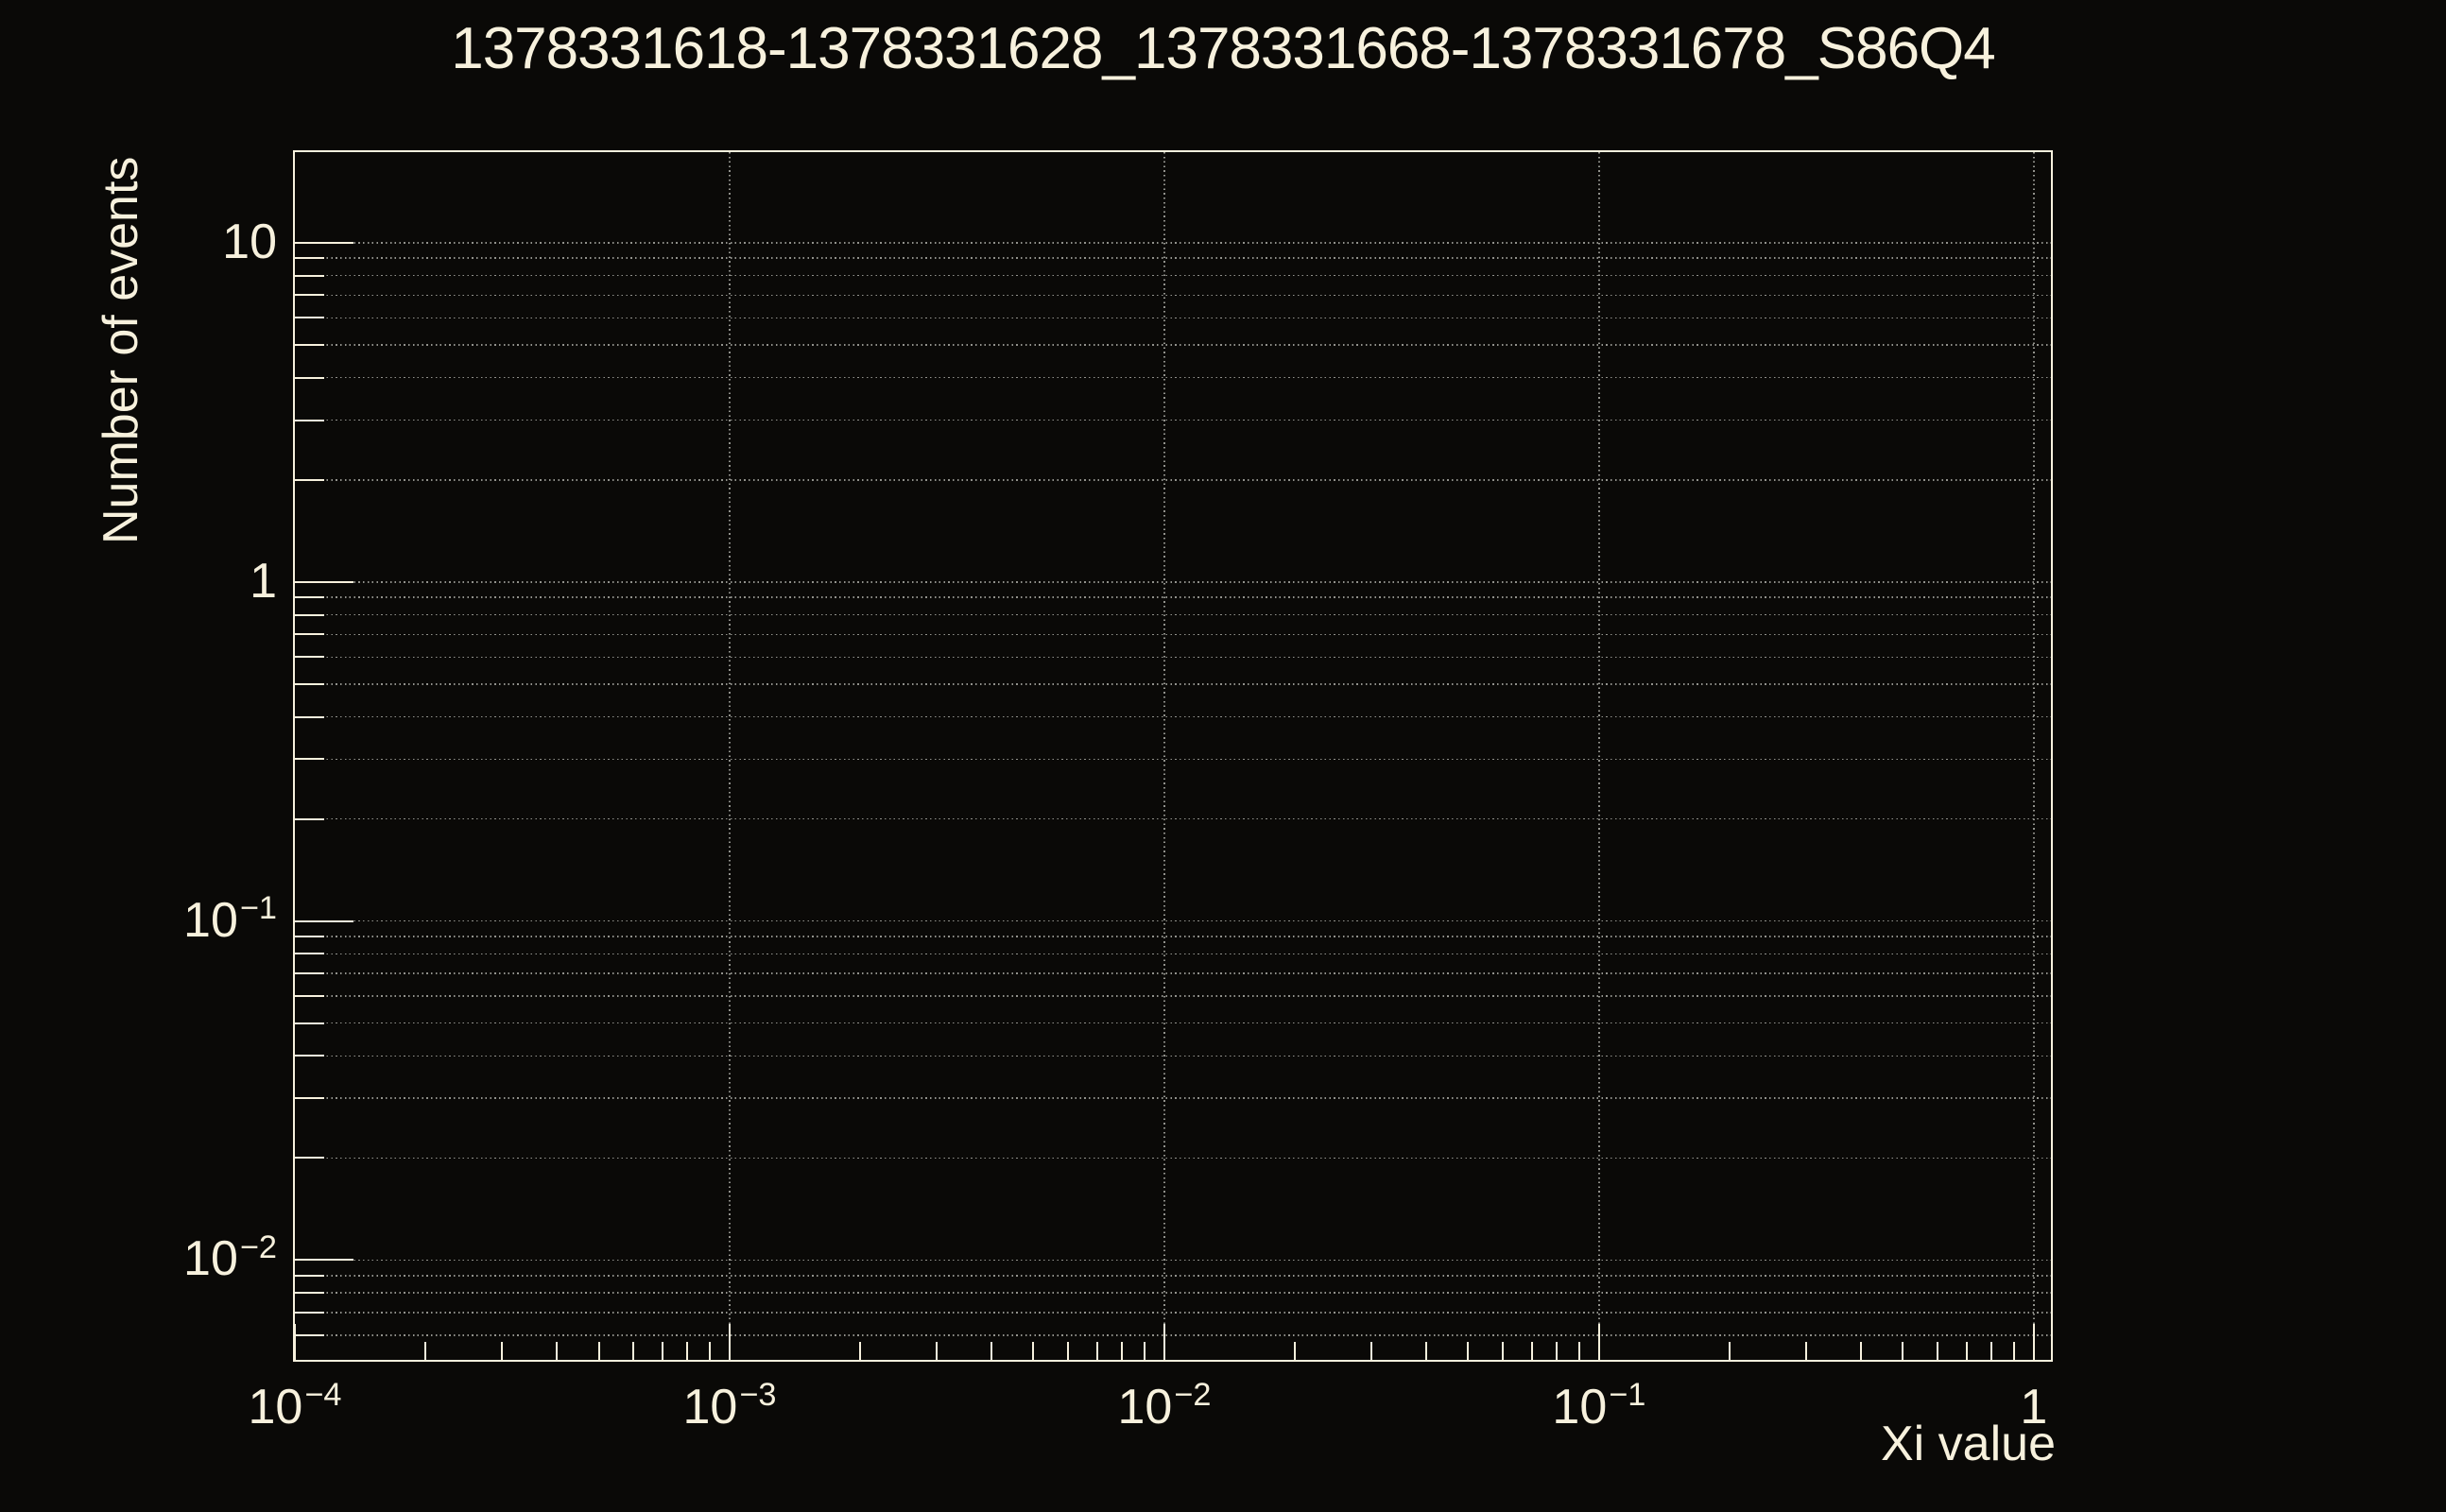  Describe the element at coordinates (758, 1395) in the screenshot. I see `tick-label-exponent: −3` at that location.